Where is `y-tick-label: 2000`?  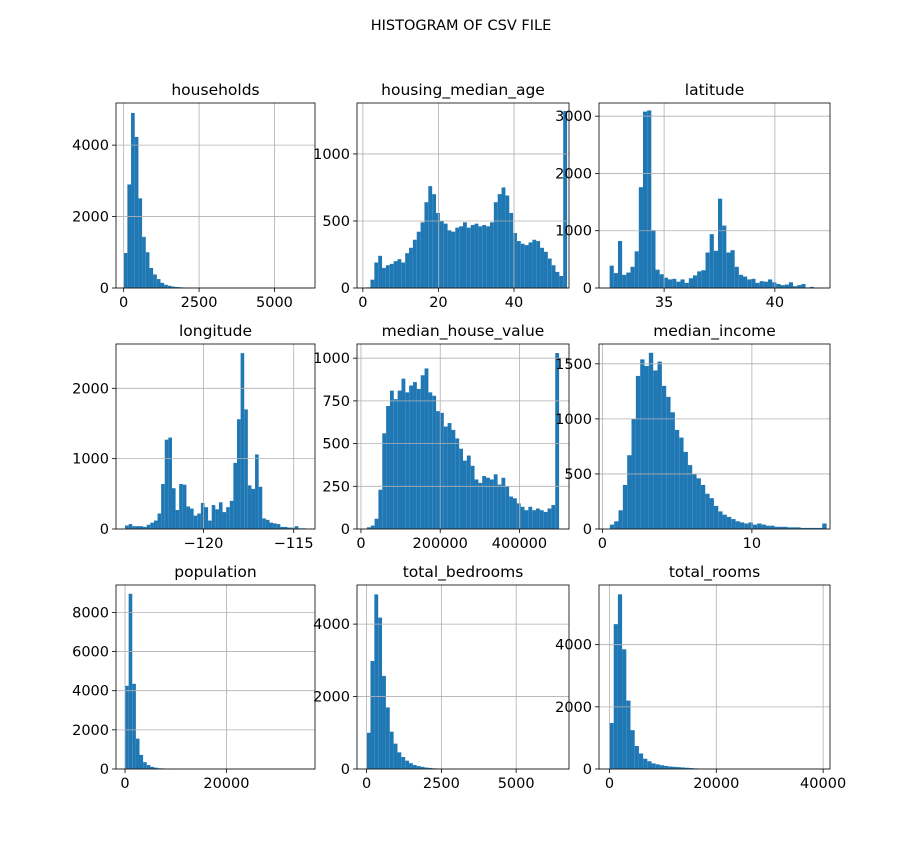
y-tick-label: 2000 is located at coordinates (90, 731).